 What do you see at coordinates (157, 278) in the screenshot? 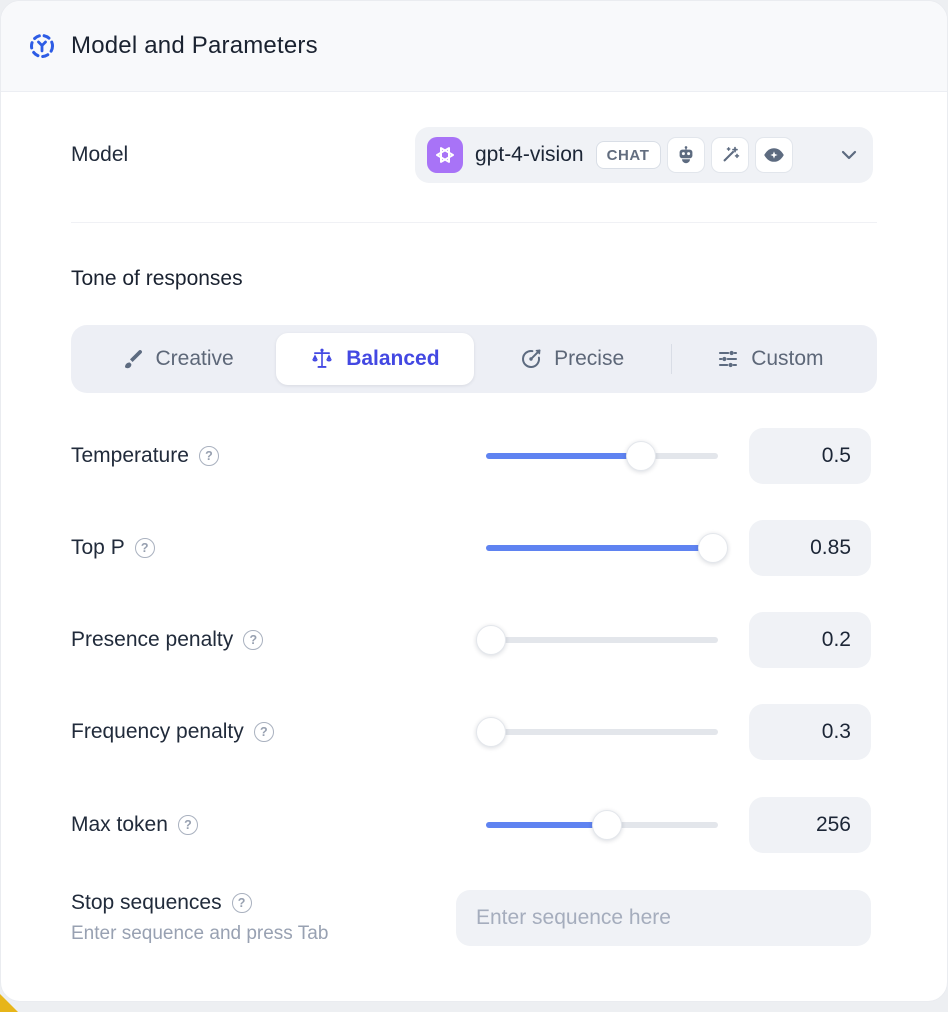
I see `tone-section-heading: Tone of responses` at bounding box center [157, 278].